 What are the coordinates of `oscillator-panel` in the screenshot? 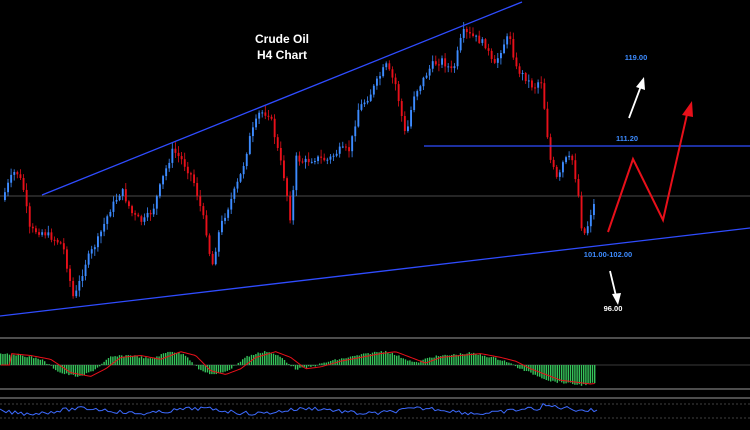 It's located at (375, 410).